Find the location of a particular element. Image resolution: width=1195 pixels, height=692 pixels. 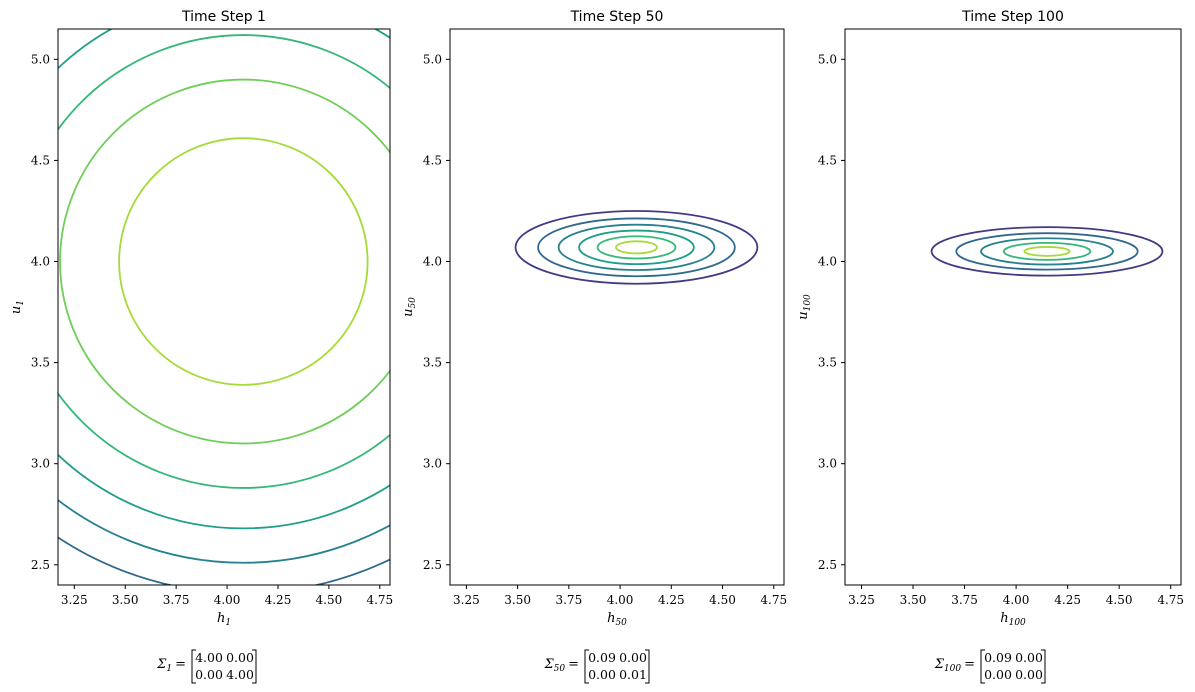

panel-title: Time Step 1 is located at coordinates (223, 17).